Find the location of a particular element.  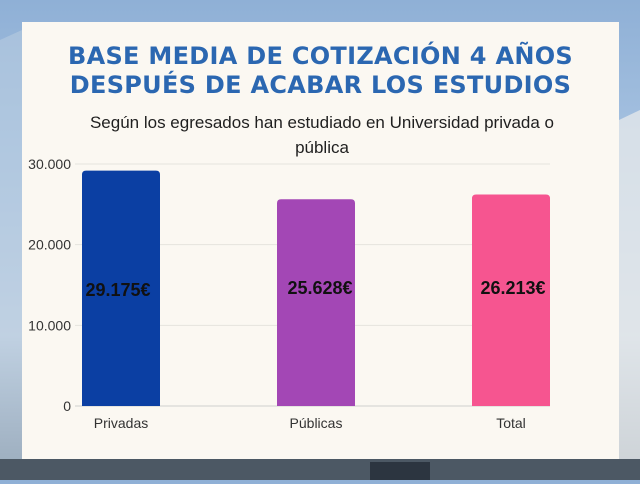

data-label: 29.175€ is located at coordinates (117, 290).